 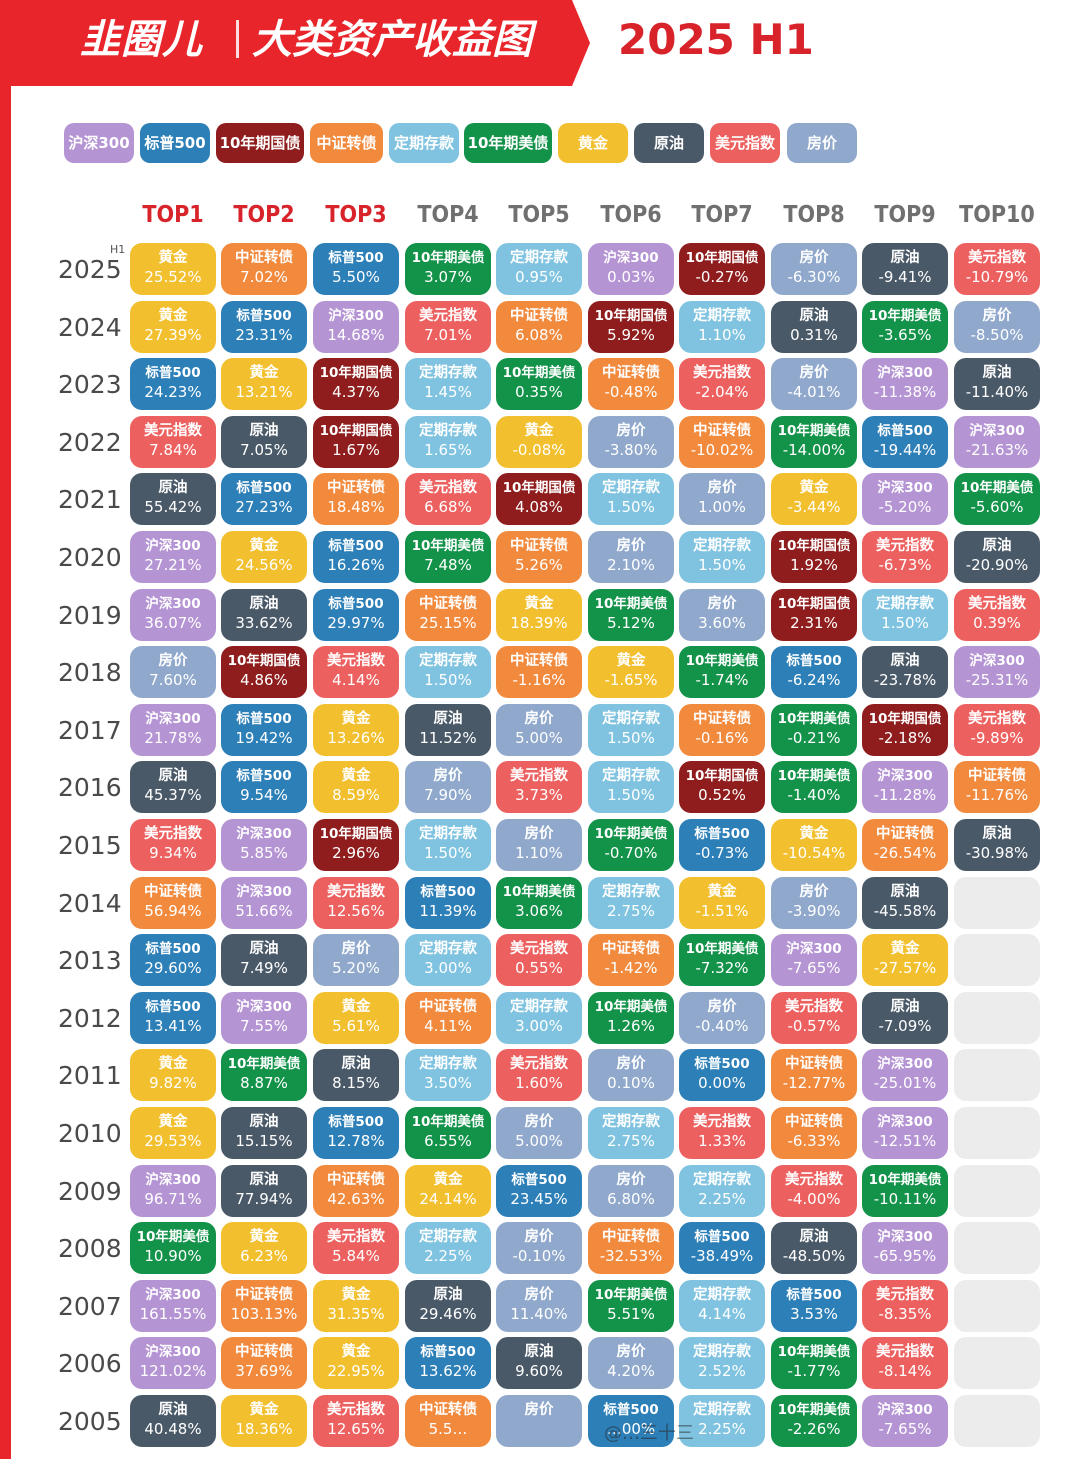 What do you see at coordinates (539, 335) in the screenshot?
I see `return-value: 6.08%` at bounding box center [539, 335].